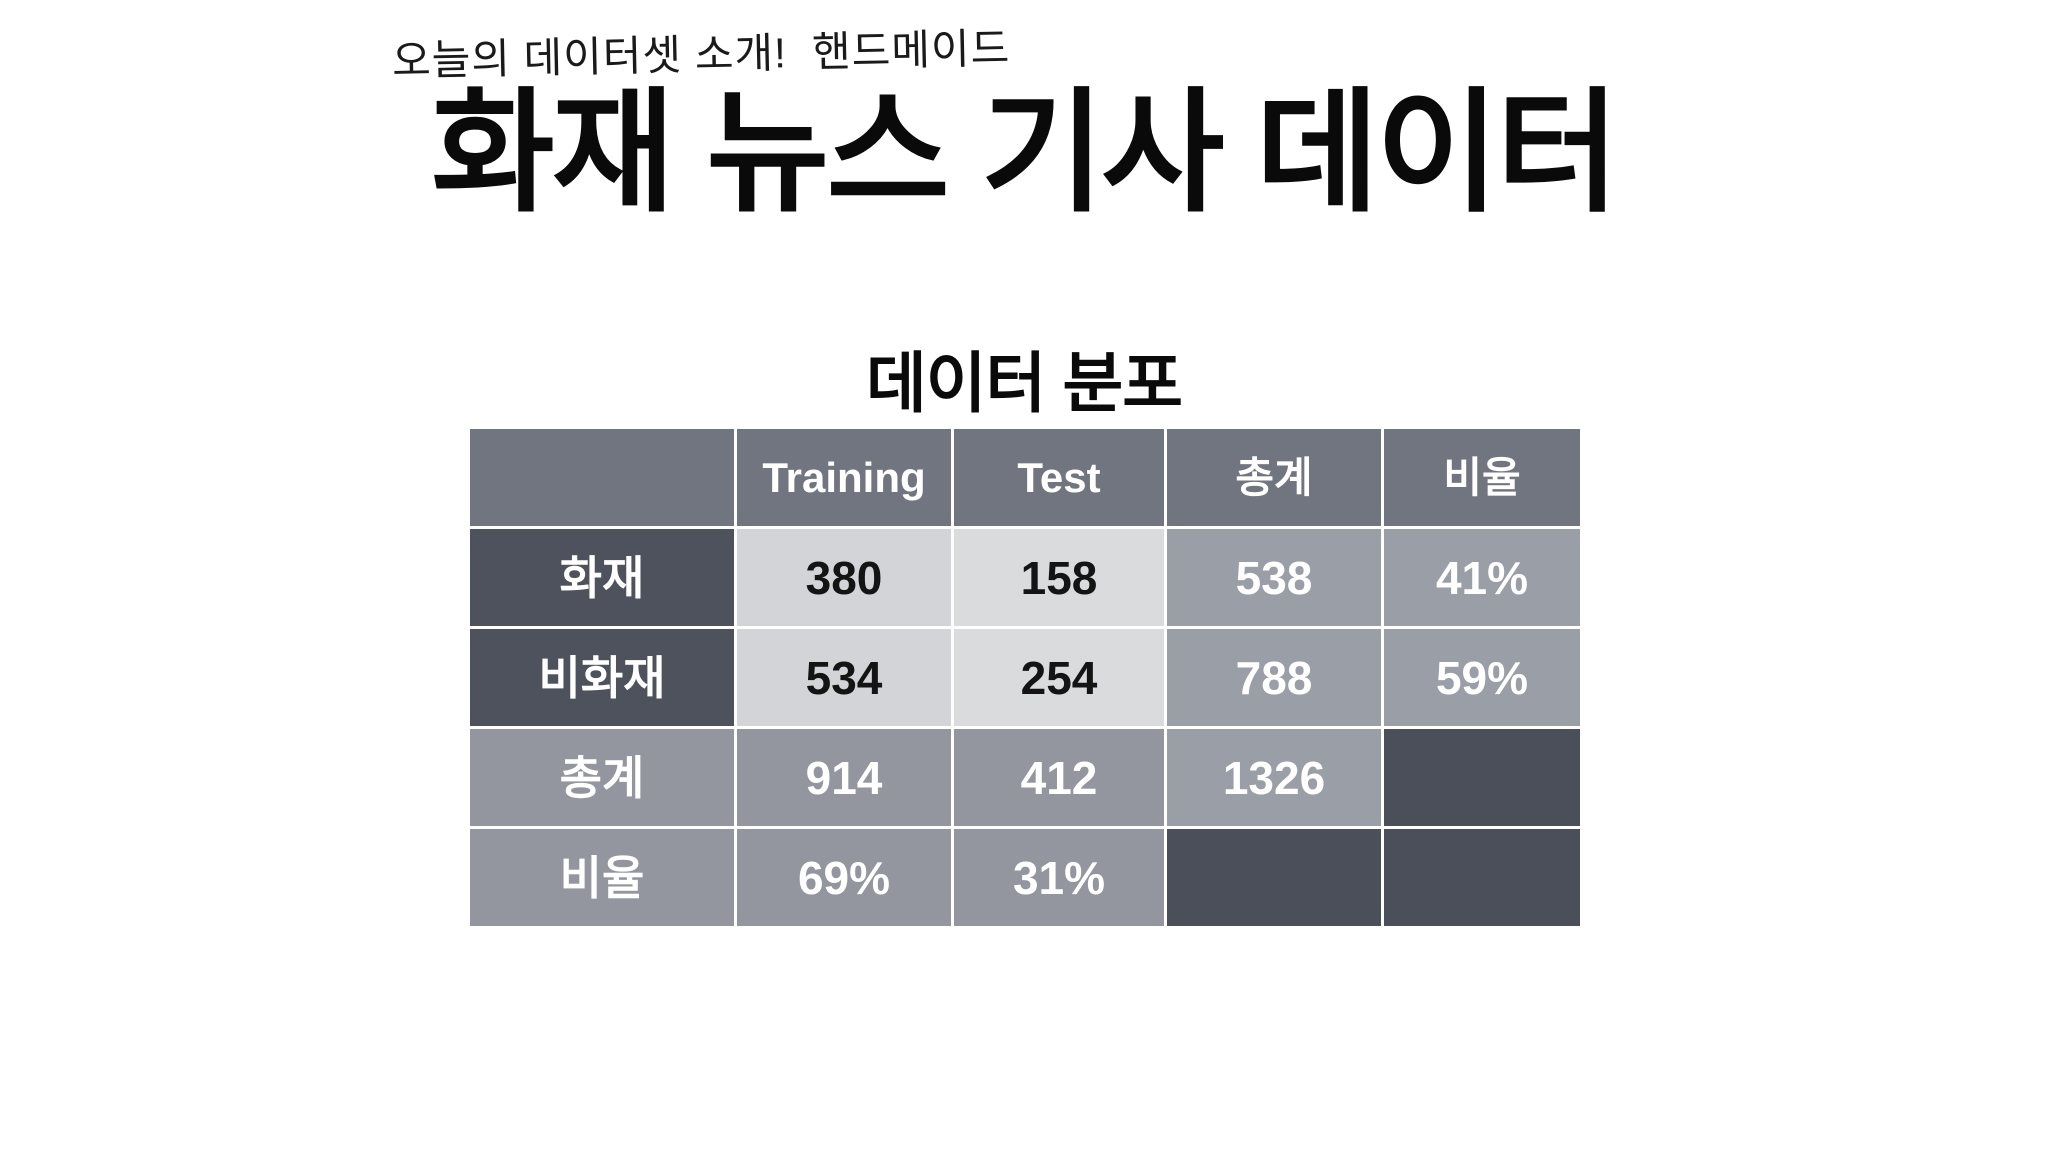 This screenshot has height=1152, width=2048. What do you see at coordinates (1482, 877) in the screenshot?
I see `cell-ratio-ratio-empty` at bounding box center [1482, 877].